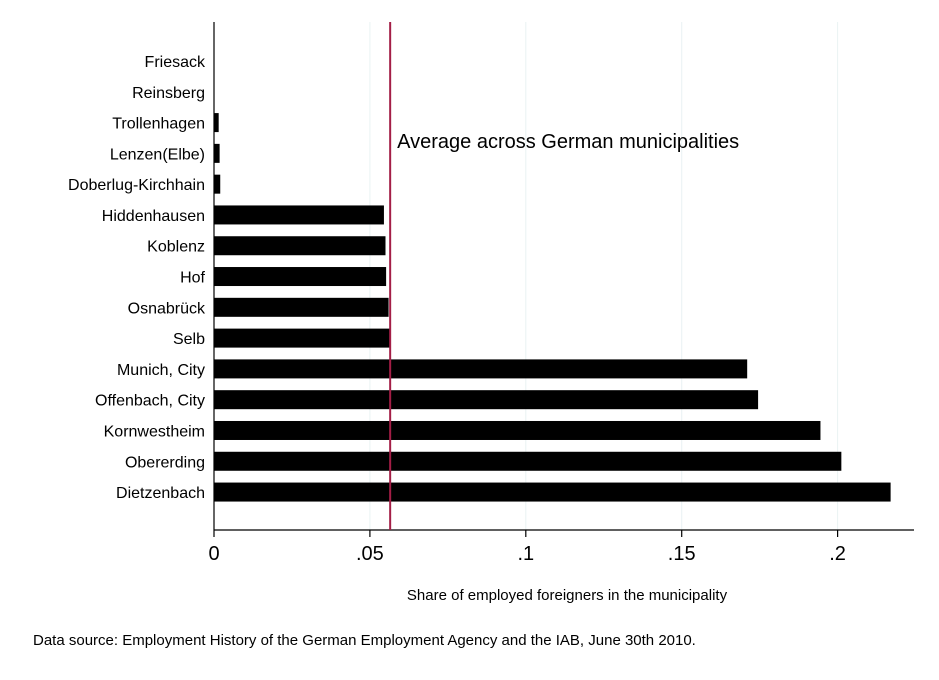 The height and width of the screenshot is (680, 939). I want to click on x-tick-label: 0, so click(213, 554).